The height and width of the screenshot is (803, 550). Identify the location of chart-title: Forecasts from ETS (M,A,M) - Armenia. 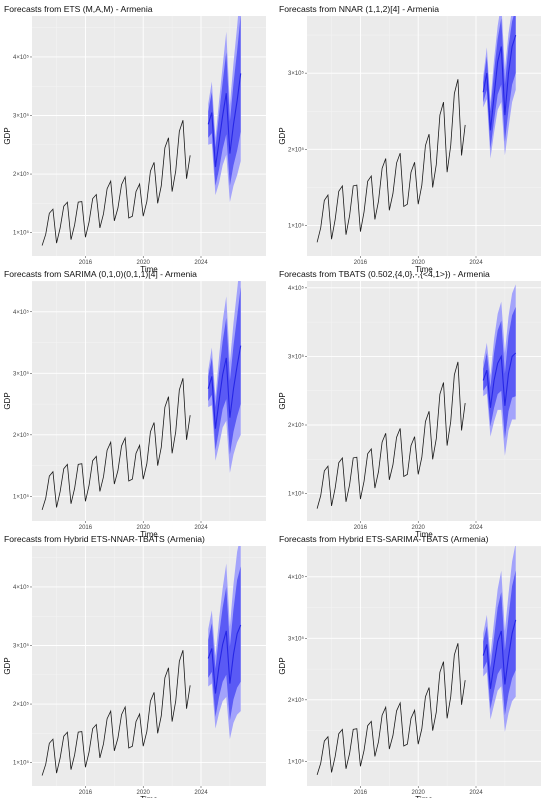
(78, 9).